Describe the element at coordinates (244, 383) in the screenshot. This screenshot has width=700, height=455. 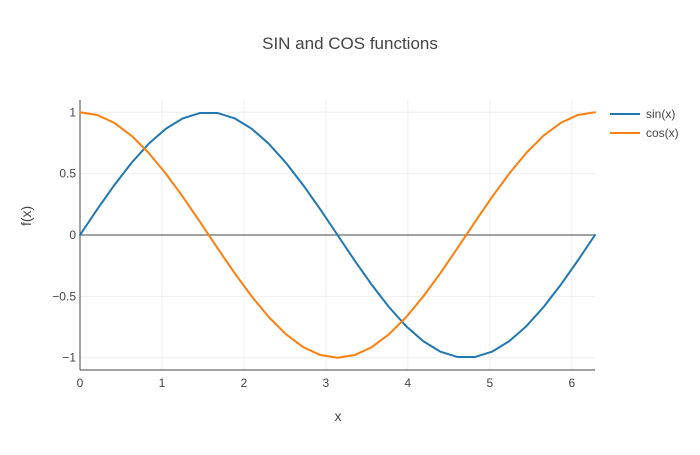
I see `x-tick-label: 2` at that location.